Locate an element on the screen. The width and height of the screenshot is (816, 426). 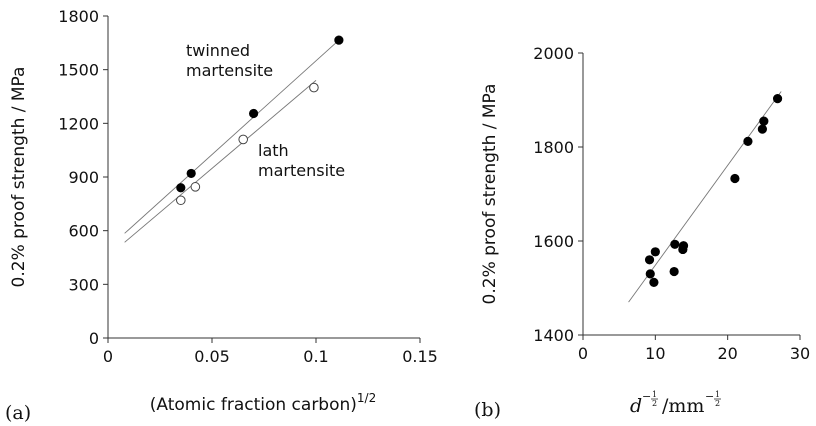
x-axis-title-b-num-1: 1 is located at coordinates (654, 394).